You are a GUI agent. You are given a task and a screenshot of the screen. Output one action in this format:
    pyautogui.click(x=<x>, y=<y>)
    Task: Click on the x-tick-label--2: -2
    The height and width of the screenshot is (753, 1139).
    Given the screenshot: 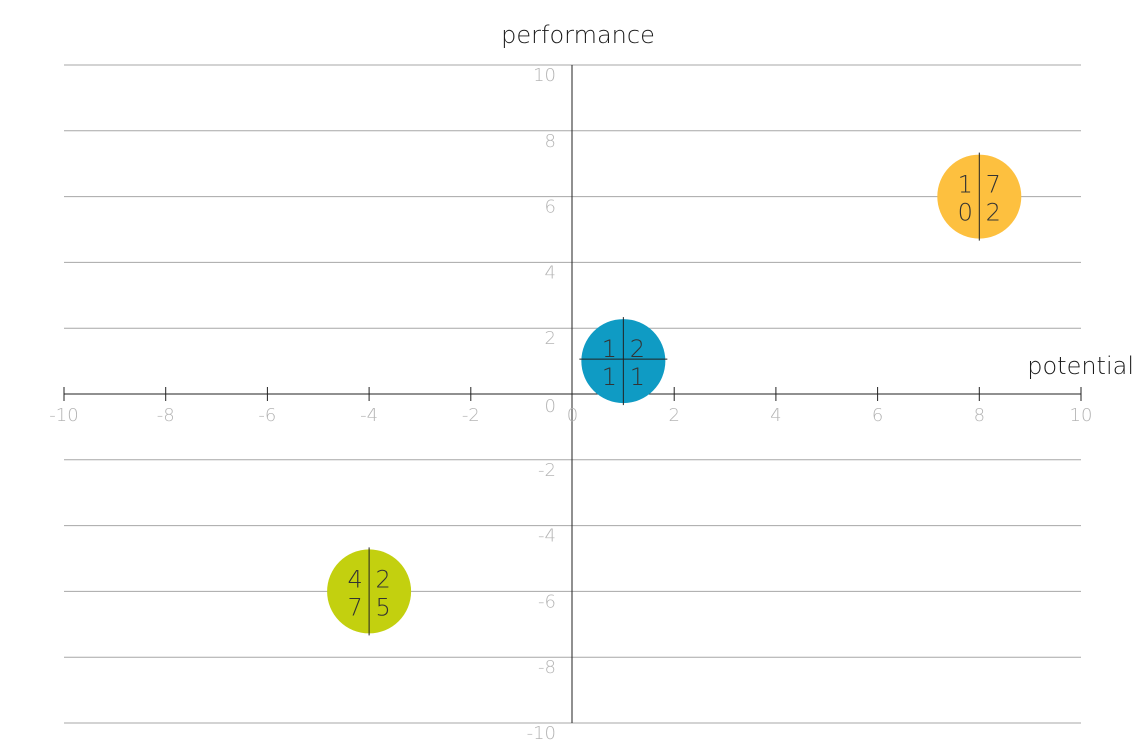 What is the action you would take?
    pyautogui.click(x=471, y=415)
    